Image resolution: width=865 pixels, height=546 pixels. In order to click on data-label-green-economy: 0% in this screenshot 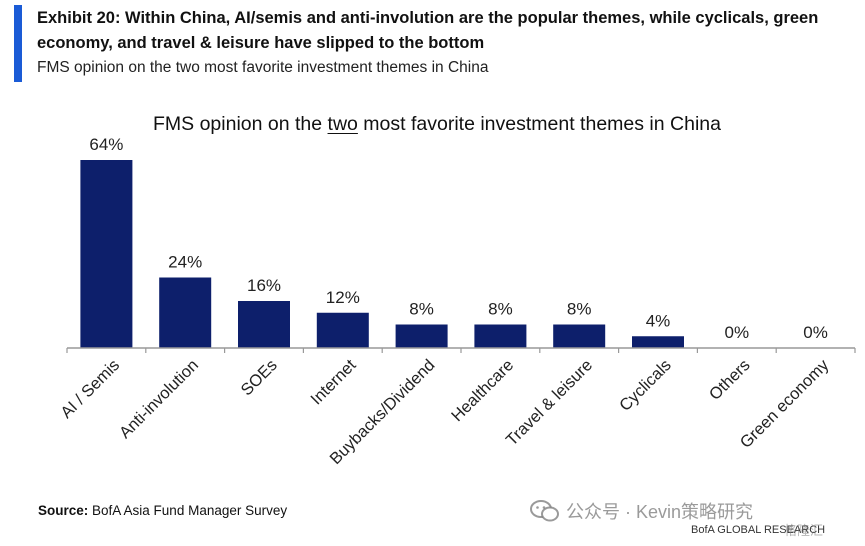, I will do `click(815, 332)`.